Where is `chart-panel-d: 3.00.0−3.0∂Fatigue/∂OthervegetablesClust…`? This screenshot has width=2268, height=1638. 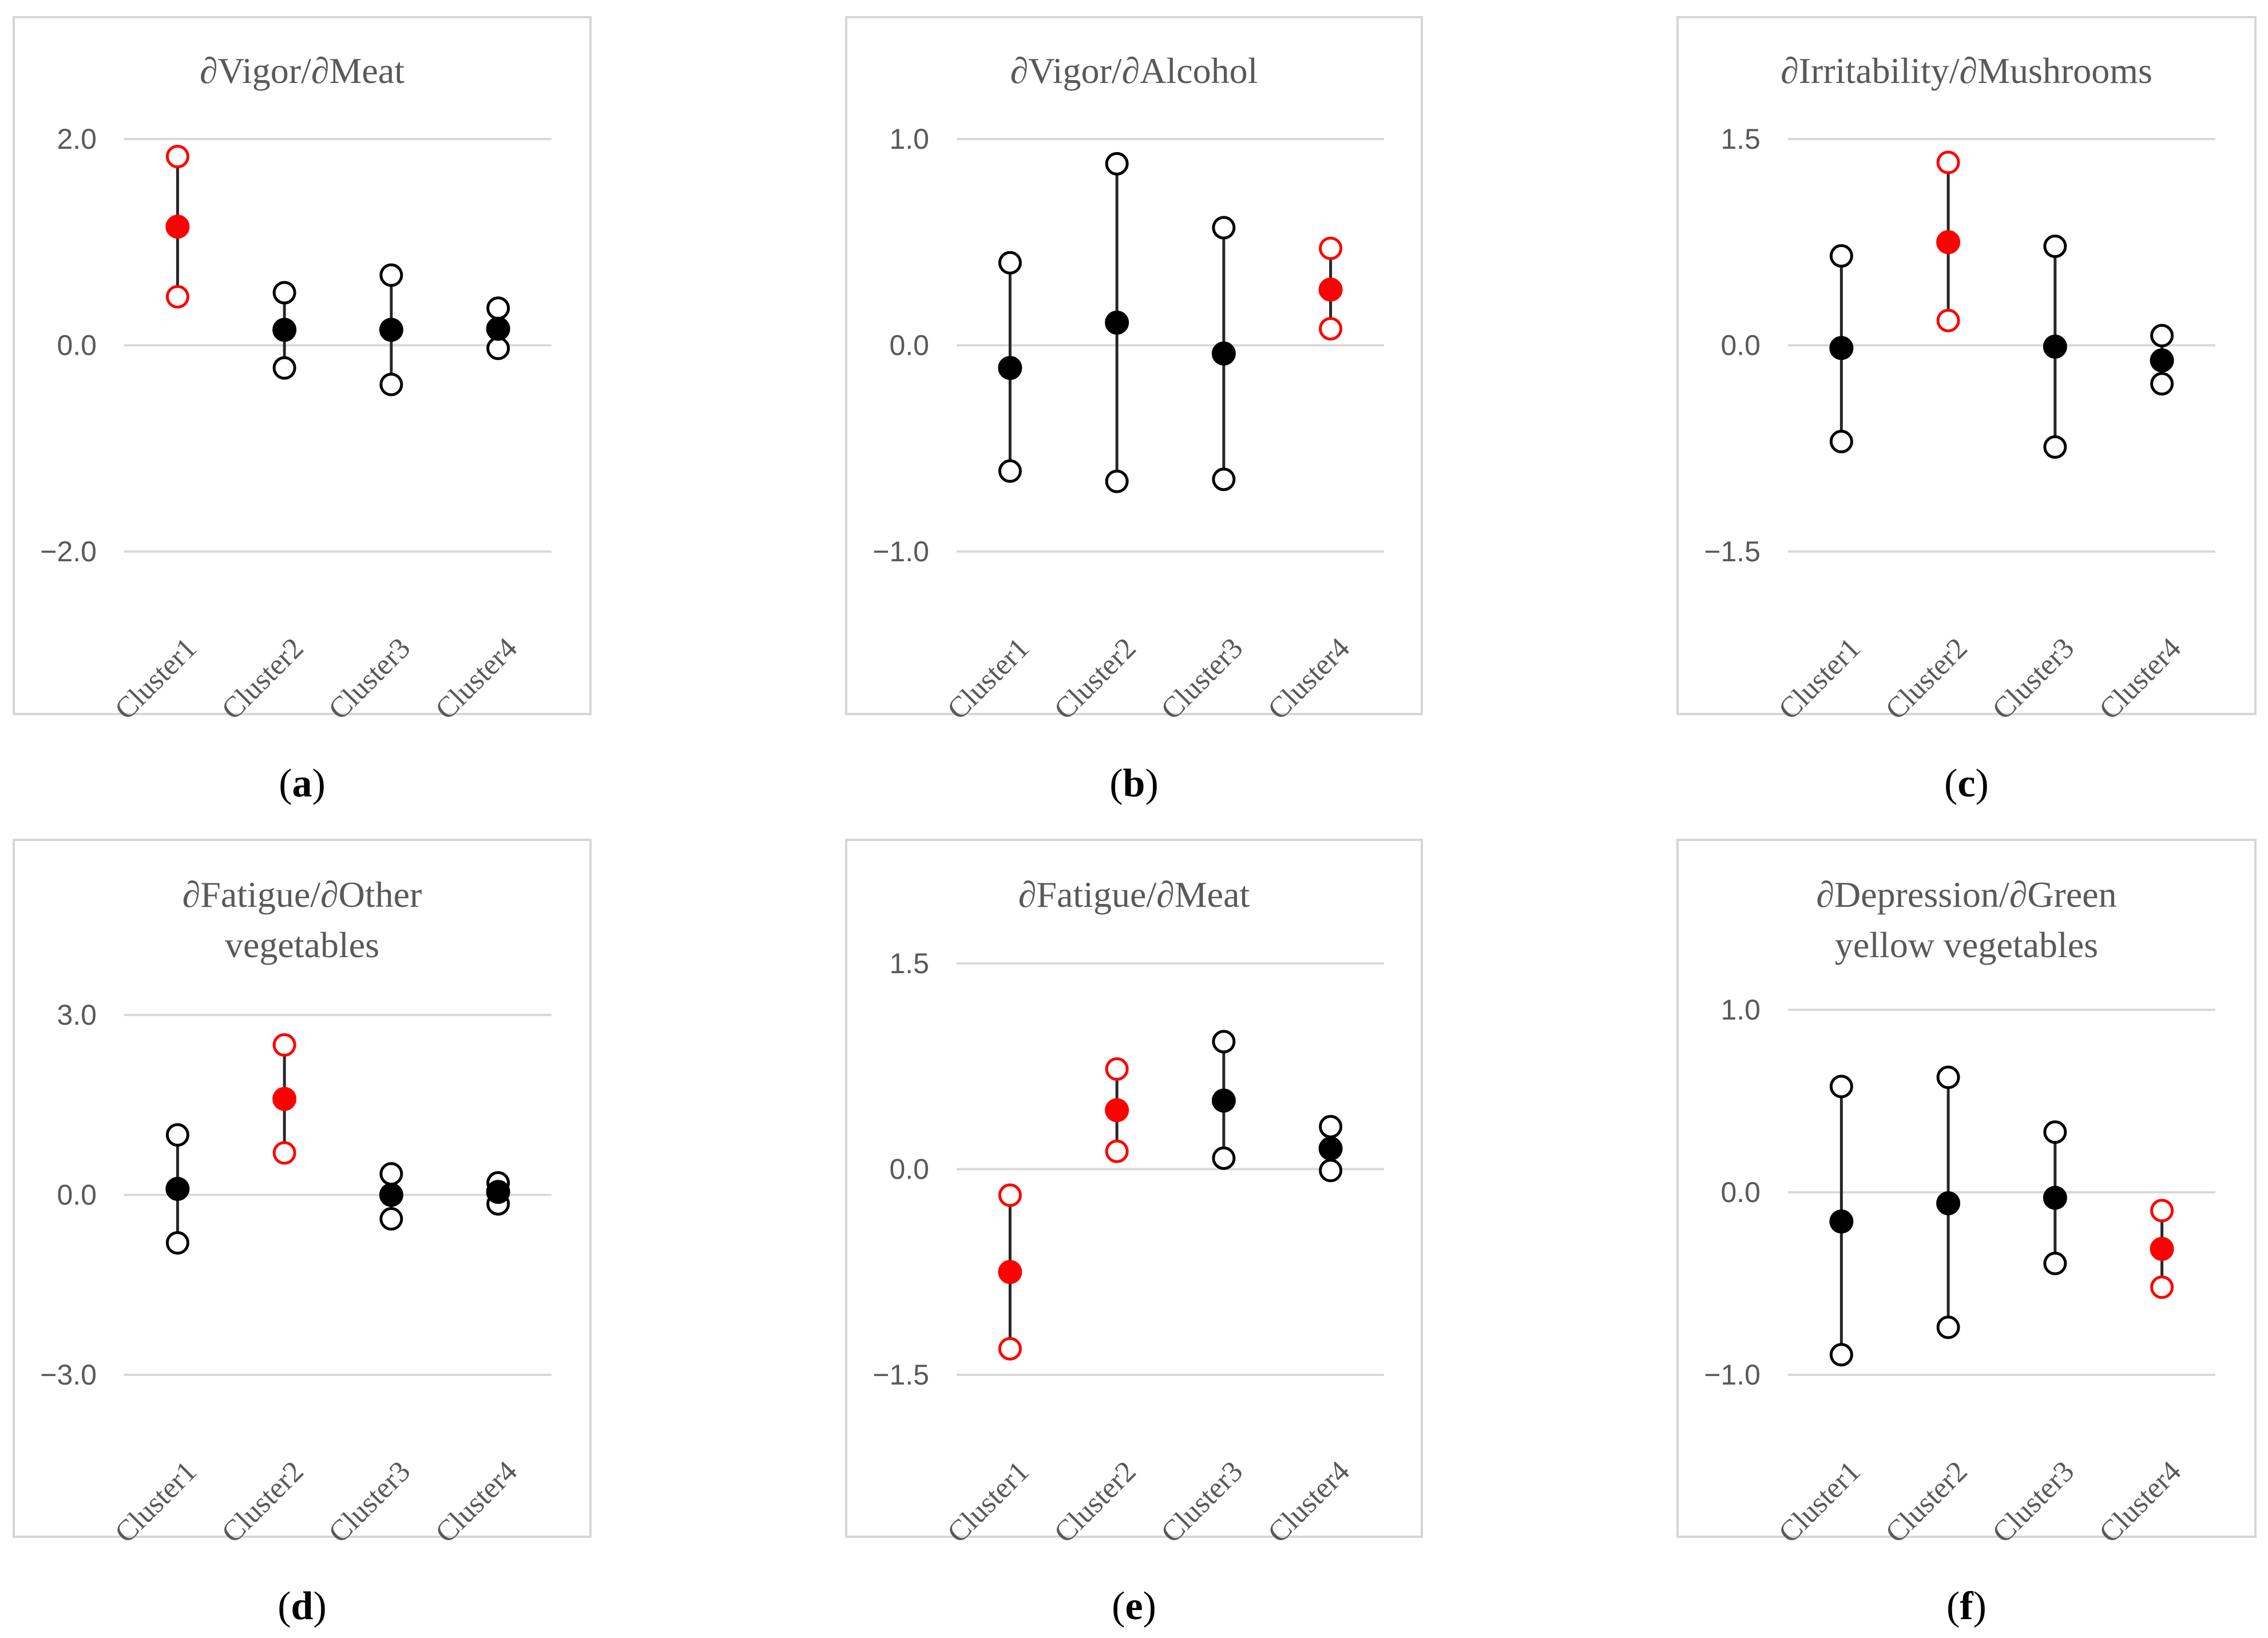
chart-panel-d: 3.00.0−3.0∂Fatigue/∂OthervegetablesClust… is located at coordinates (302, 1233).